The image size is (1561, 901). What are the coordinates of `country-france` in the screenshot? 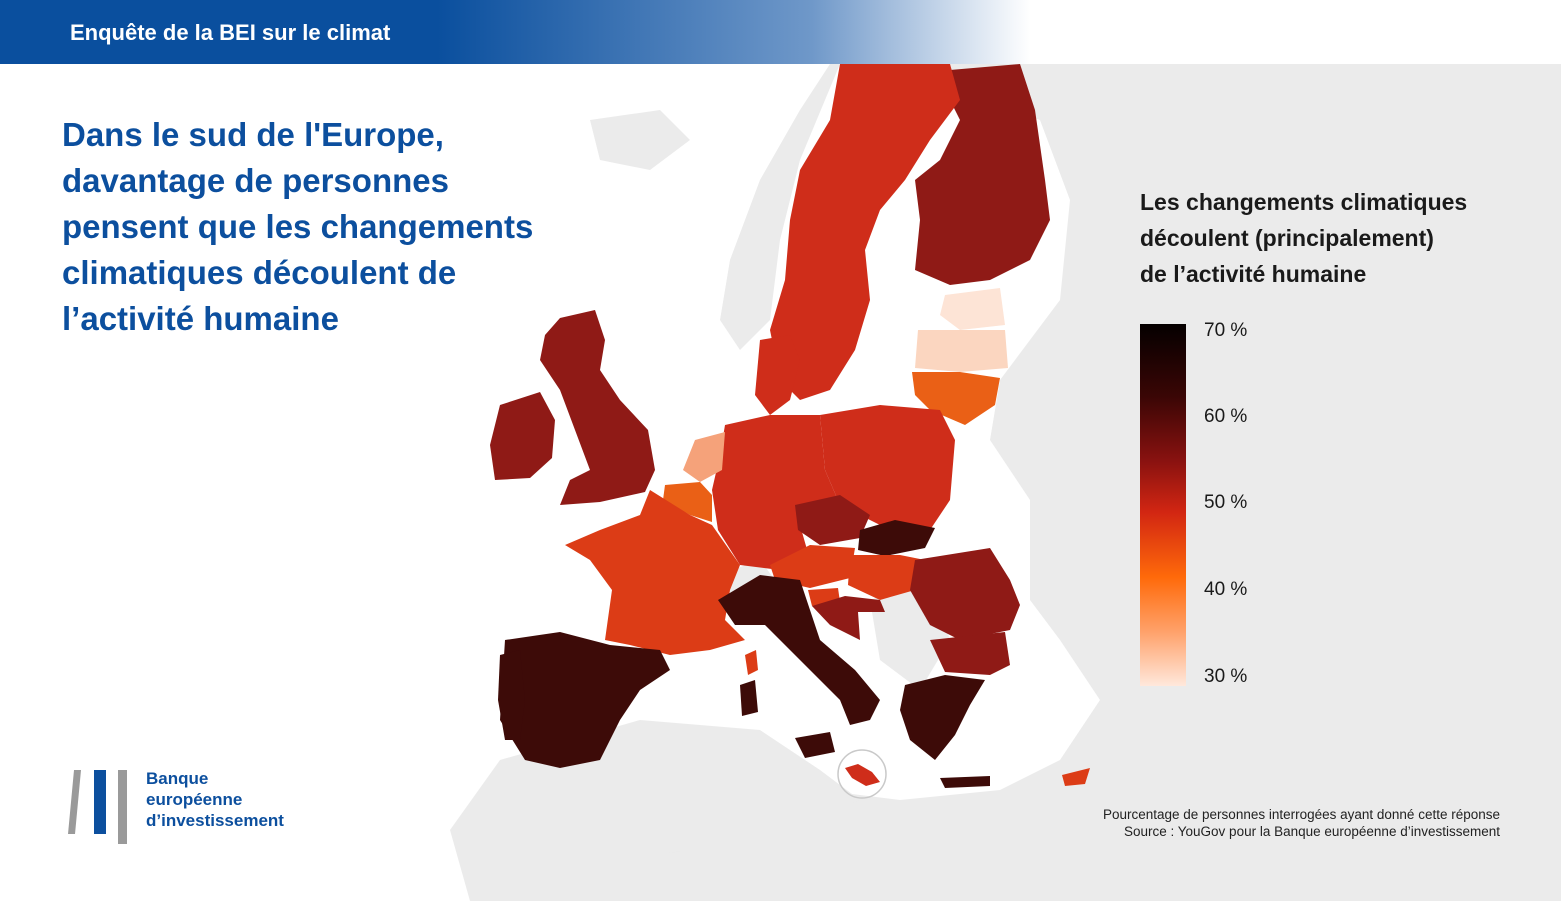 It's located at (655, 572).